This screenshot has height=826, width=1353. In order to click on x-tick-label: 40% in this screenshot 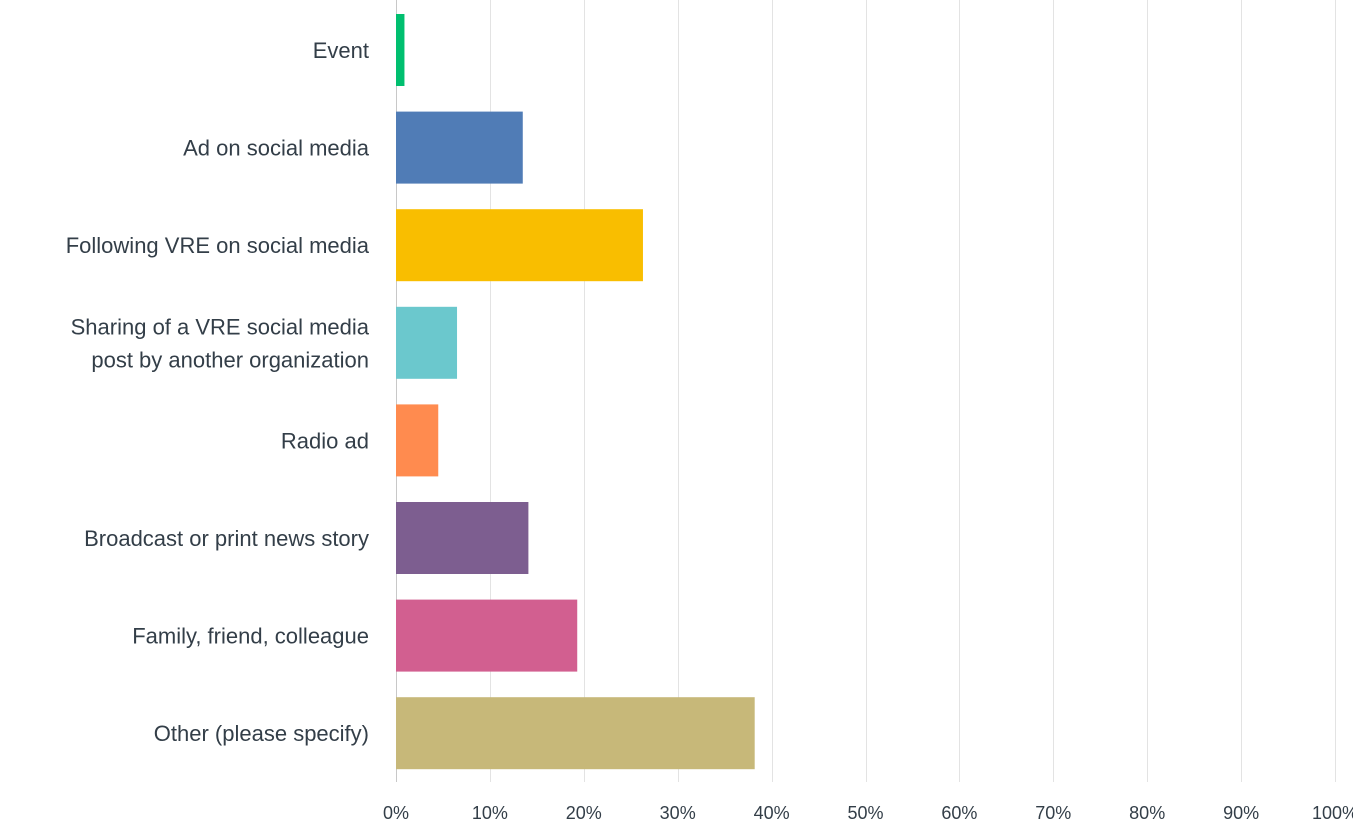, I will do `click(772, 813)`.